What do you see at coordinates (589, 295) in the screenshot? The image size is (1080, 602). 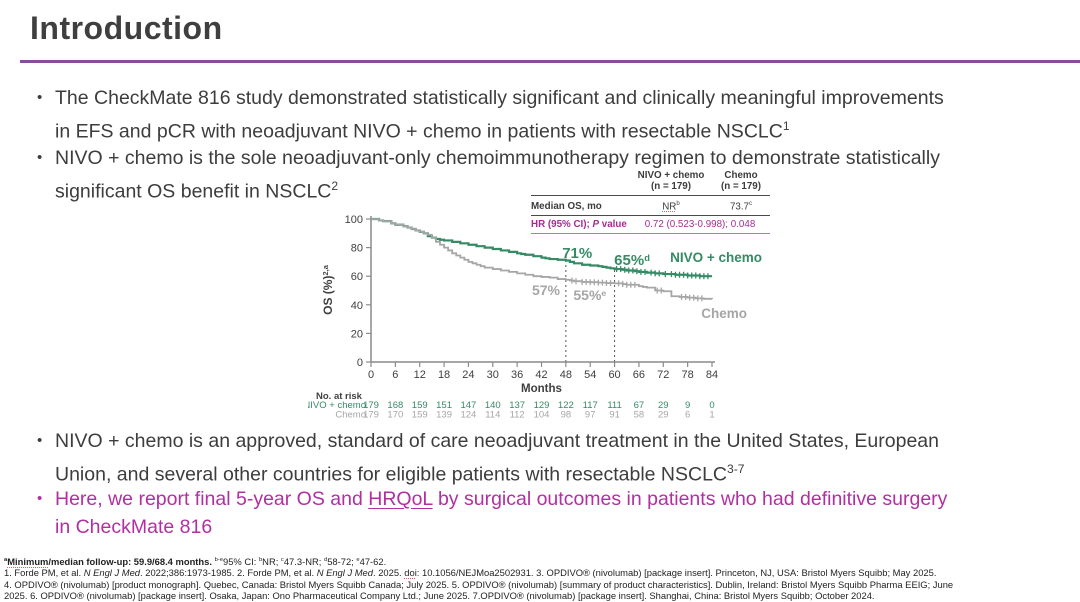 I see `chart-annotation: 55%e` at bounding box center [589, 295].